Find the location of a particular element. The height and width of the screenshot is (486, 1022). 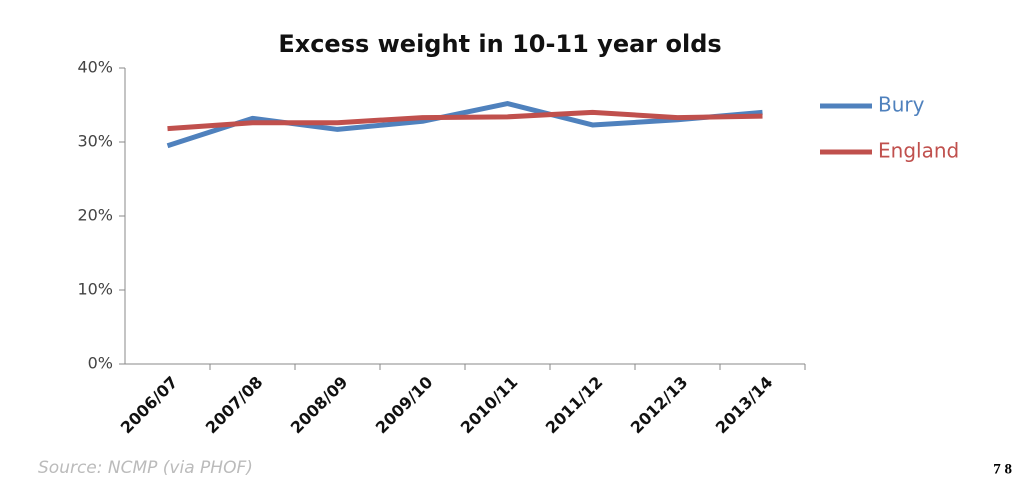

y-tick-label: 0% is located at coordinates (100, 363).